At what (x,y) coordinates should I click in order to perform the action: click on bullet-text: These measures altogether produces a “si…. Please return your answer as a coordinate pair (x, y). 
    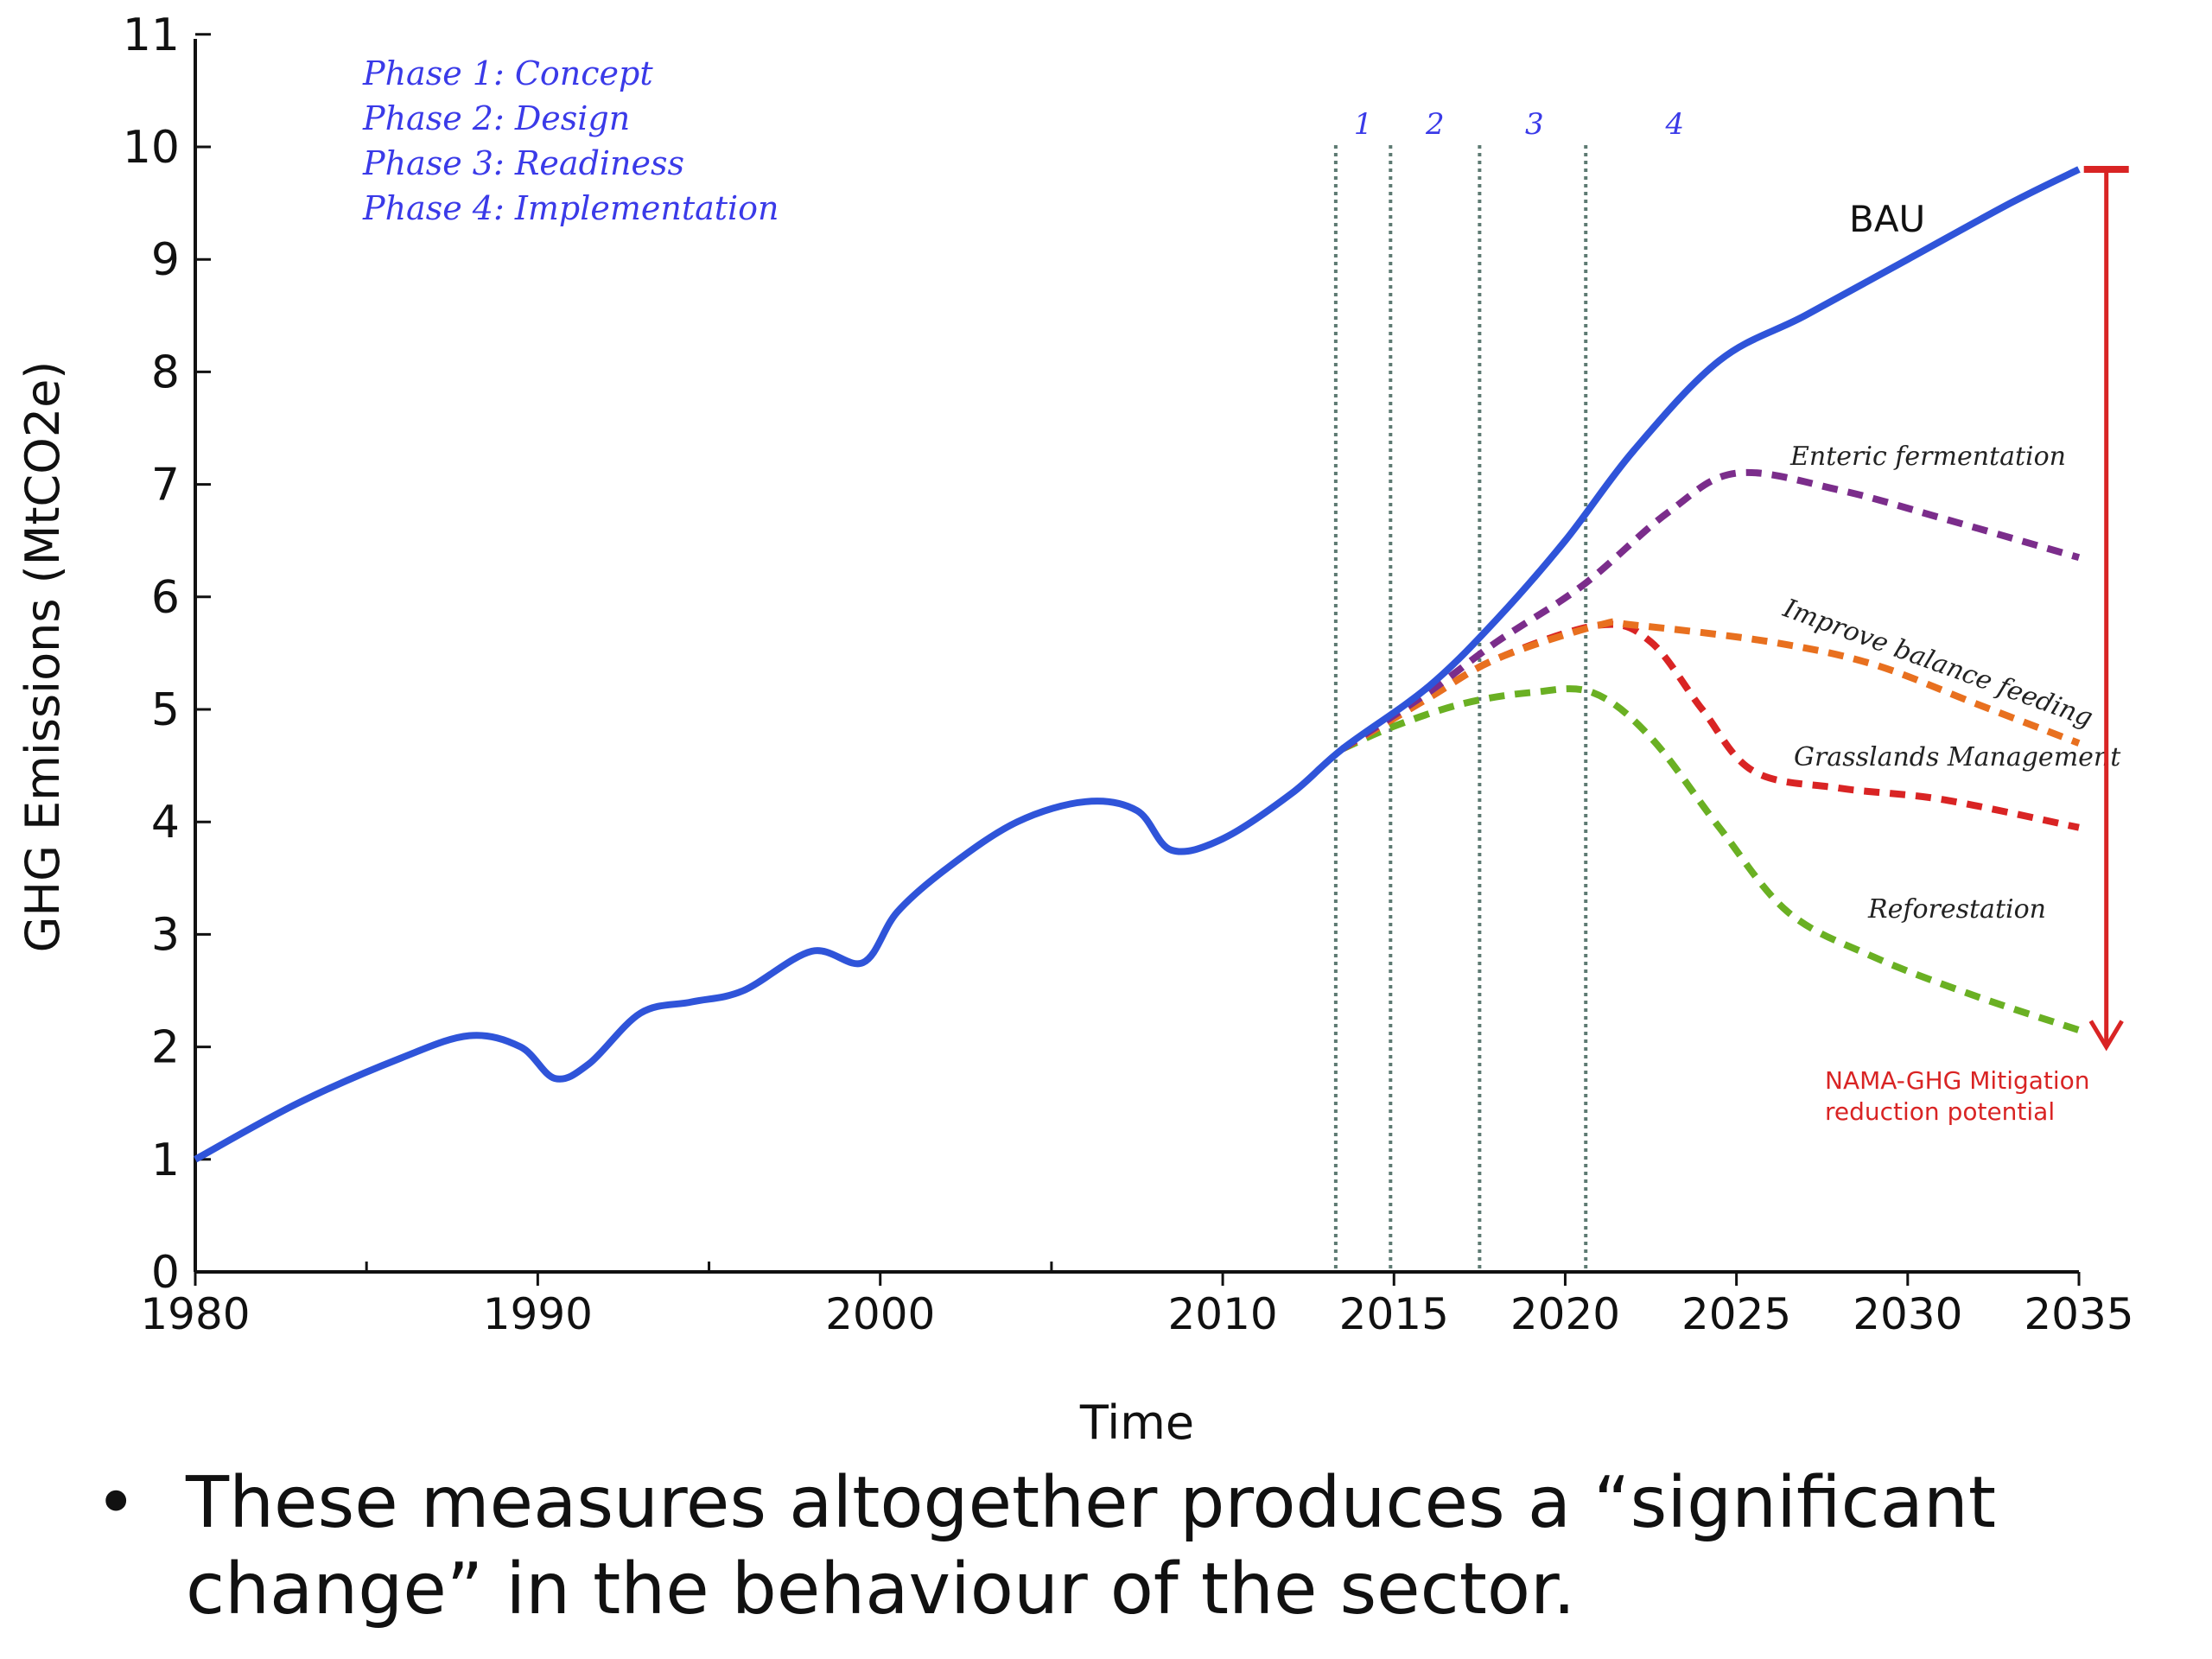
    Looking at the image, I should click on (1091, 1546).